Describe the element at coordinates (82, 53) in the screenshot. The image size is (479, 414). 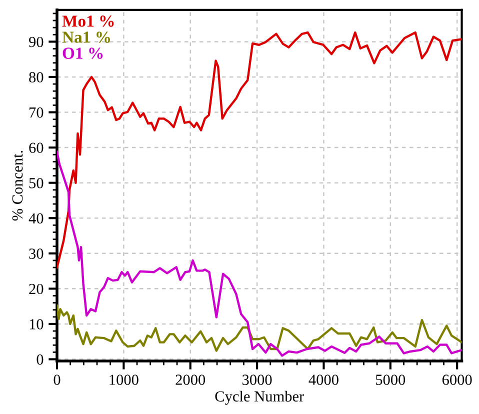
I see `text: O1 %` at that location.